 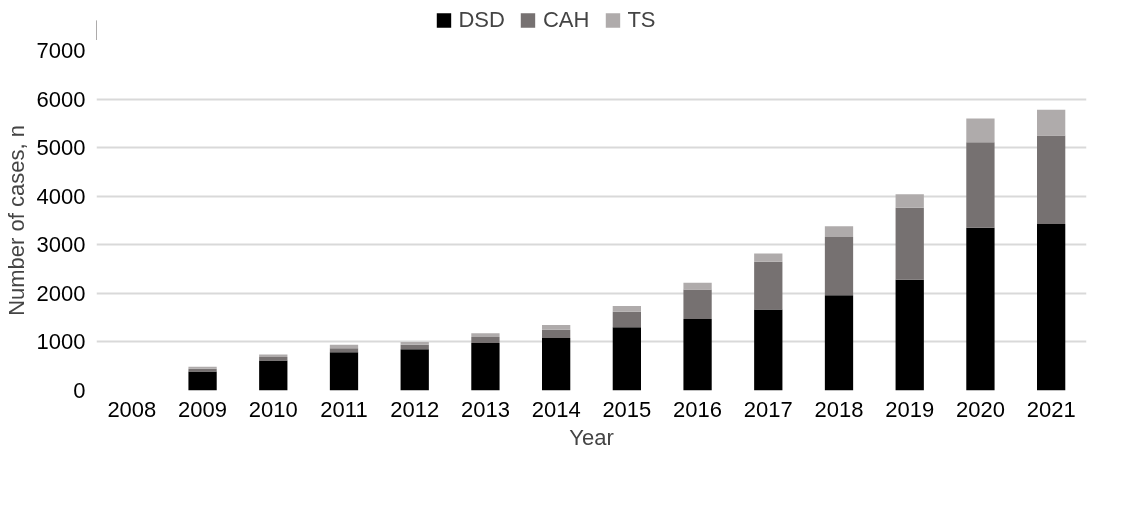 What do you see at coordinates (481, 20) in the screenshot?
I see `legend-label: DSD` at bounding box center [481, 20].